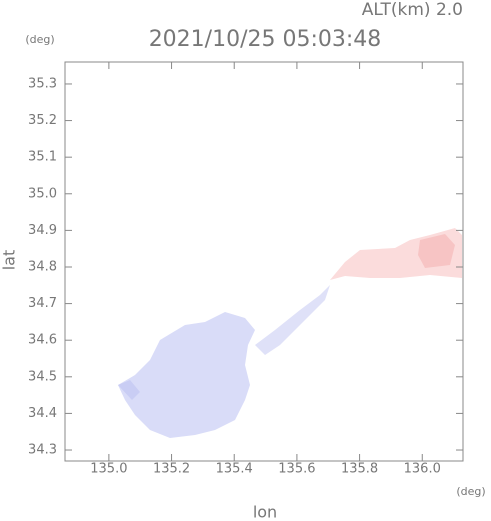 The height and width of the screenshot is (521, 491). Describe the element at coordinates (42, 193) in the screenshot. I see `y-tick-label: 35.0` at that location.